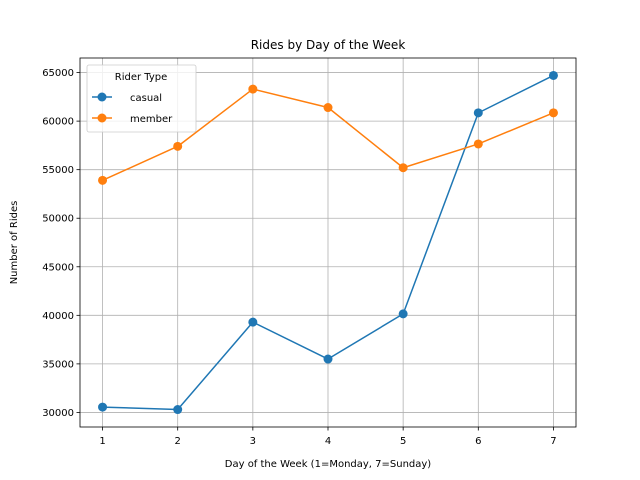 The image size is (640, 480). Describe the element at coordinates (553, 441) in the screenshot. I see `x-tick-label: 7` at that location.